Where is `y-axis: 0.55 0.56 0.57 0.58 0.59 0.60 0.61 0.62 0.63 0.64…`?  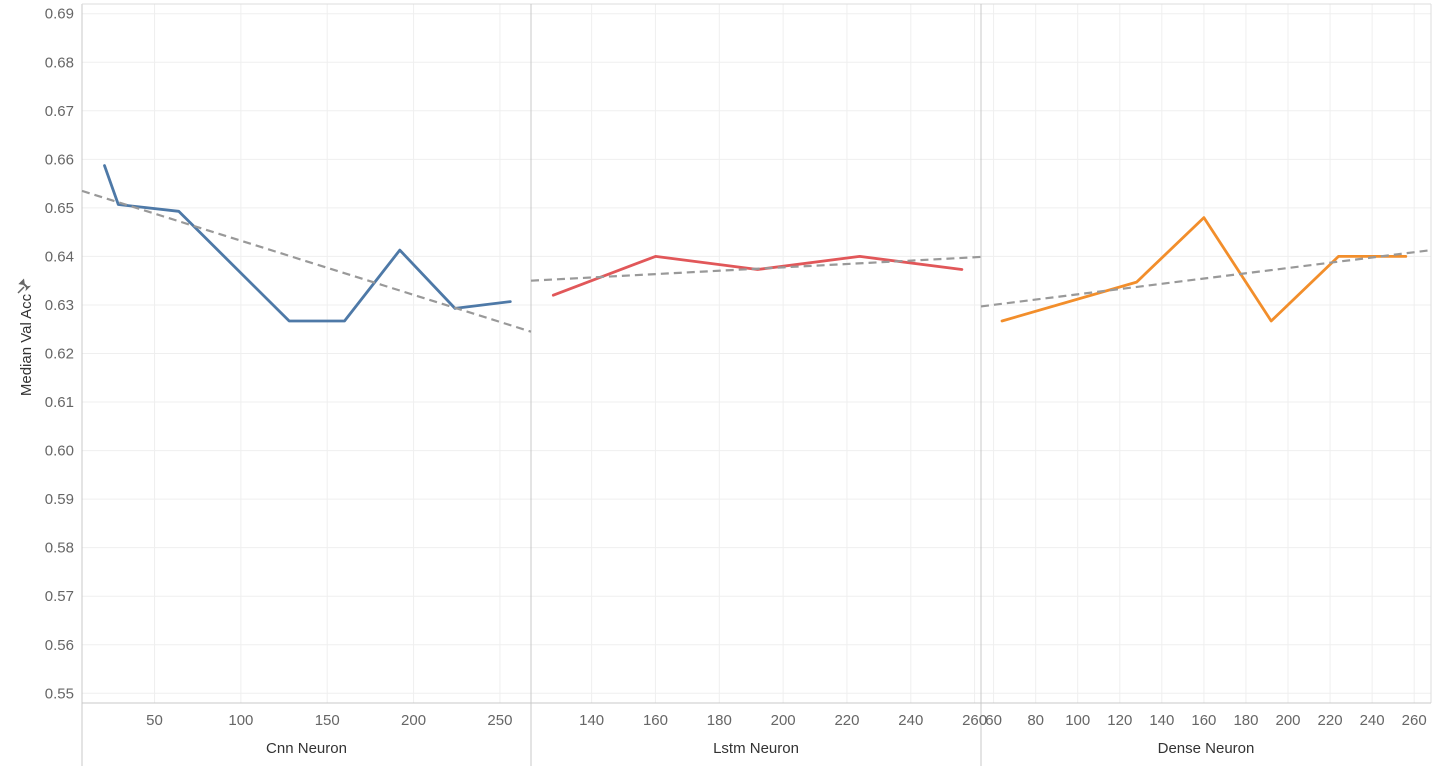
y-axis: 0.55 0.56 0.57 0.58 0.59 0.60 0.61 0.62 0.63 0.64… is located at coordinates (59, 354).